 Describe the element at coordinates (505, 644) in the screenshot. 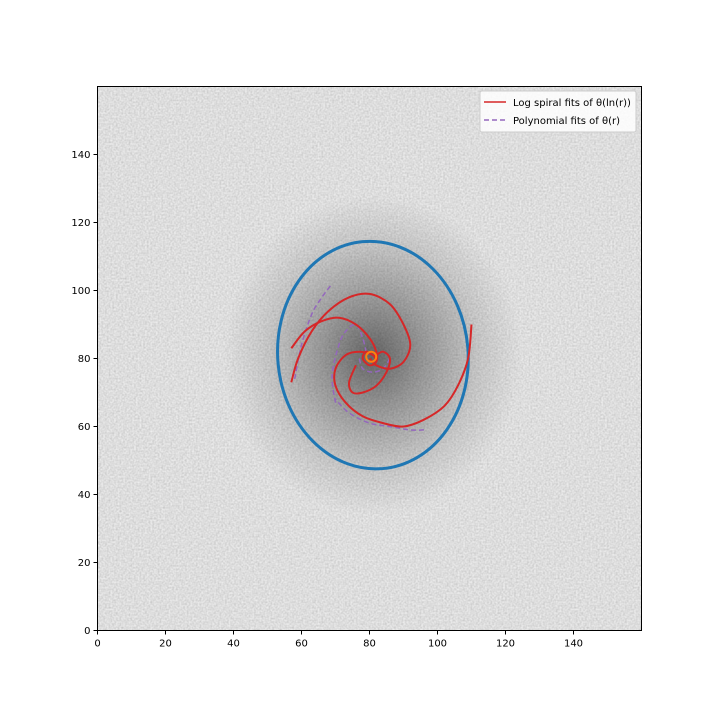

I see `x-tick-label: 120` at that location.